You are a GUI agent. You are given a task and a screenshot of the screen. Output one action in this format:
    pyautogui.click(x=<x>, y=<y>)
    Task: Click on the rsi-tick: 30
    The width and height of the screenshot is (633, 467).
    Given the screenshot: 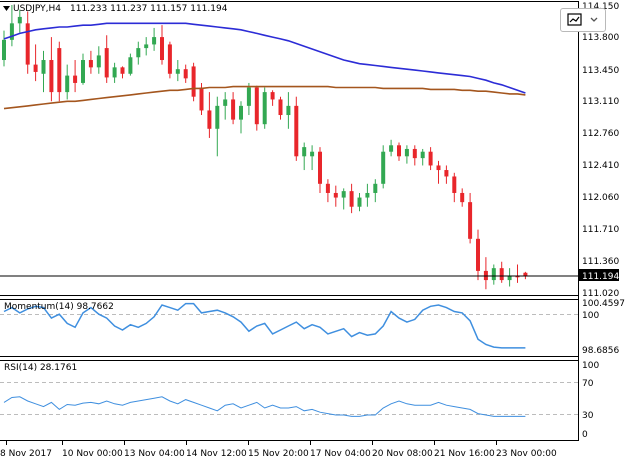 What is the action you would take?
    pyautogui.click(x=588, y=416)
    